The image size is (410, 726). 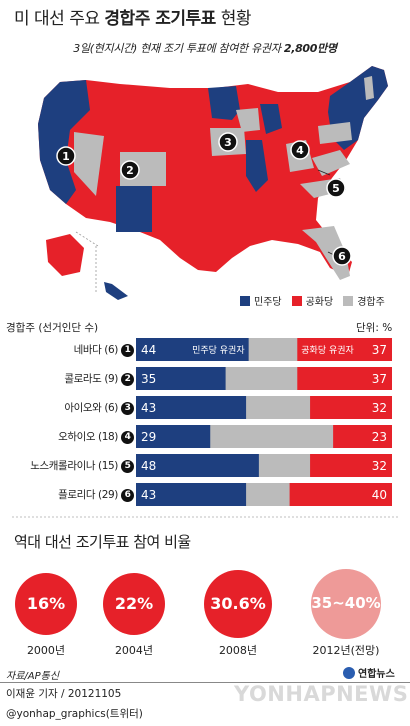 What do you see at coordinates (52, 328) in the screenshot?
I see `table-column-label: 경합주 (선거인단 수)` at bounding box center [52, 328].